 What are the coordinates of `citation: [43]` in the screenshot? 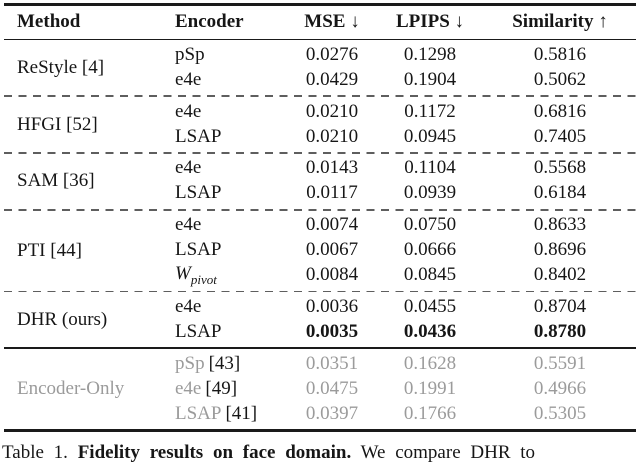 It's located at (224, 363).